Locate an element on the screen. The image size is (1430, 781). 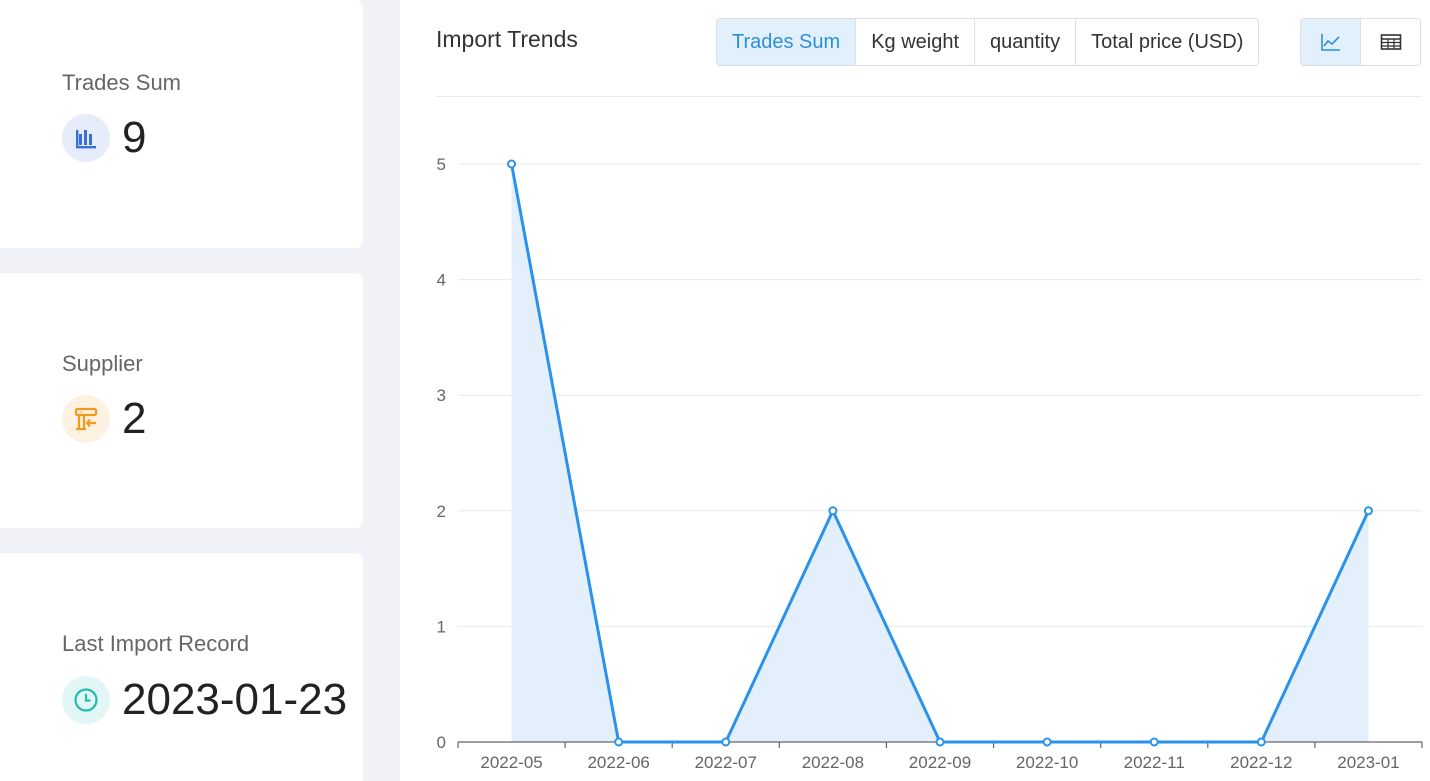
tab-kg-weight: Kg weight is located at coordinates (915, 42).